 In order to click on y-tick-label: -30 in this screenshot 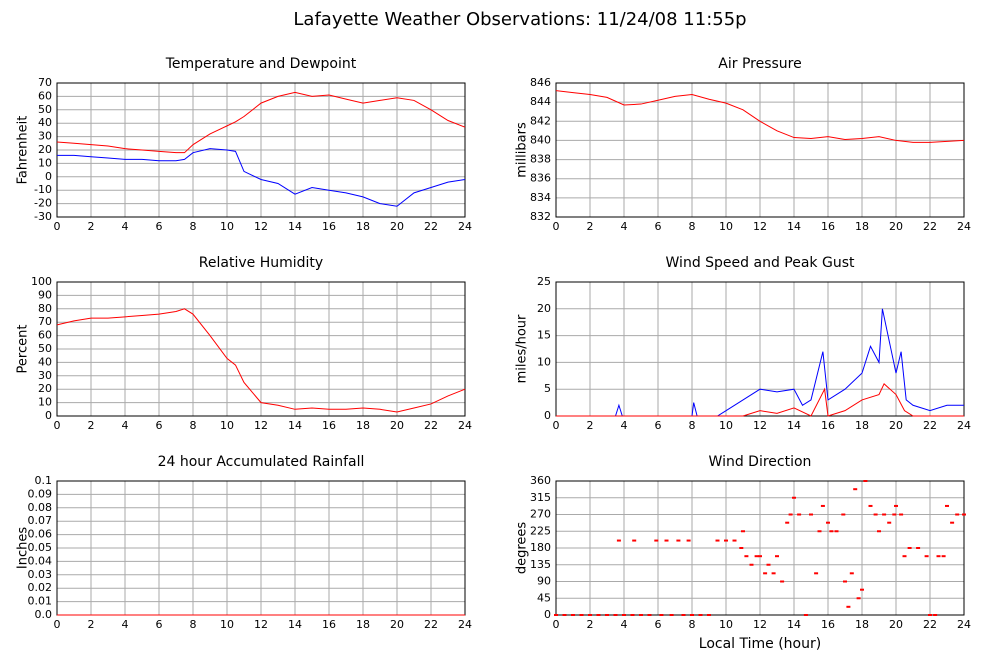, I will do `click(43, 216)`.